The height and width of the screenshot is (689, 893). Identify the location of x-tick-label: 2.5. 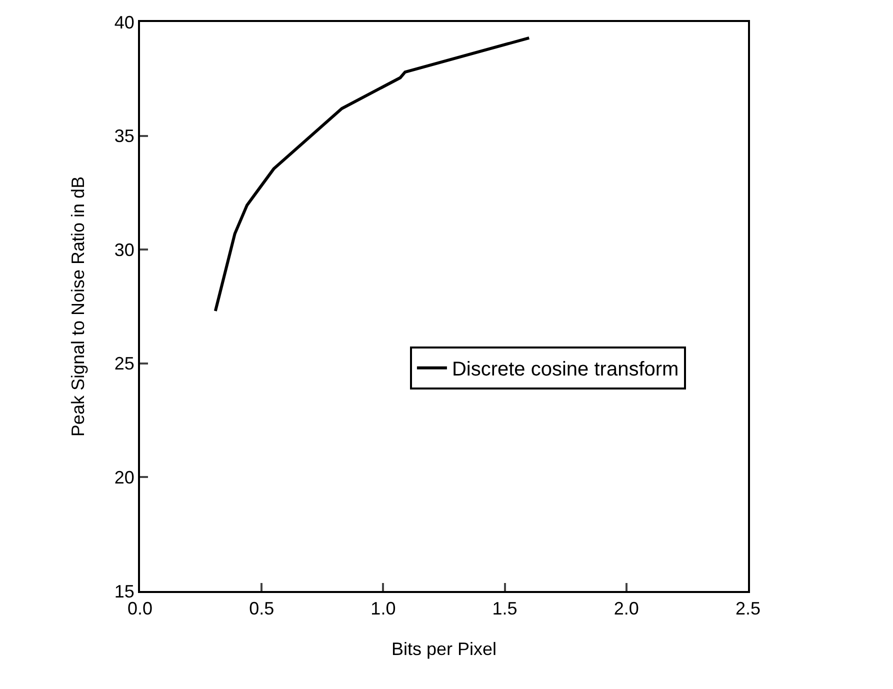
(748, 608).